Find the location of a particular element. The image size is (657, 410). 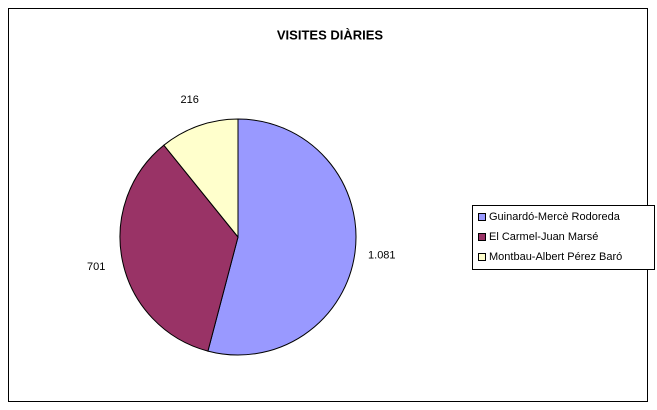

data-label: 216 is located at coordinates (190, 100).